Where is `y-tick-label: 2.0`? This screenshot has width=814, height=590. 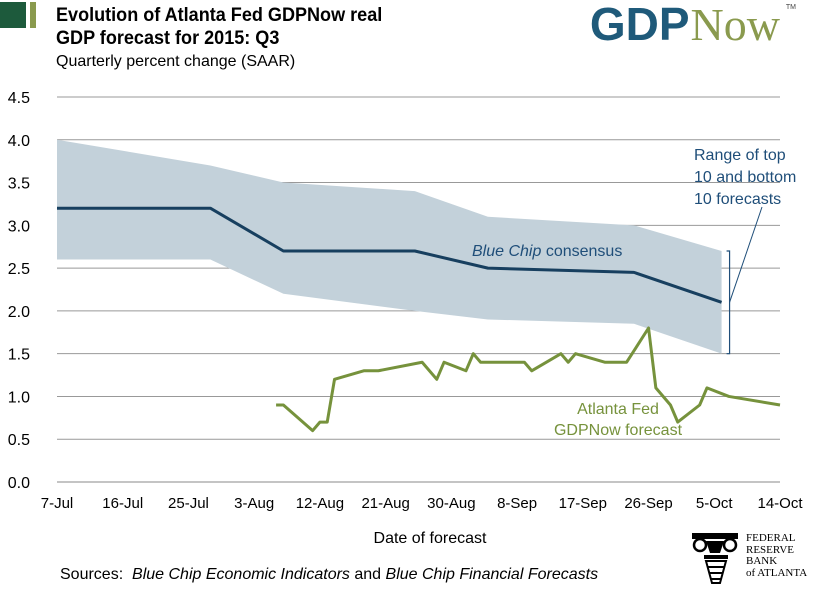 y-tick-label: 2.0 is located at coordinates (19, 312).